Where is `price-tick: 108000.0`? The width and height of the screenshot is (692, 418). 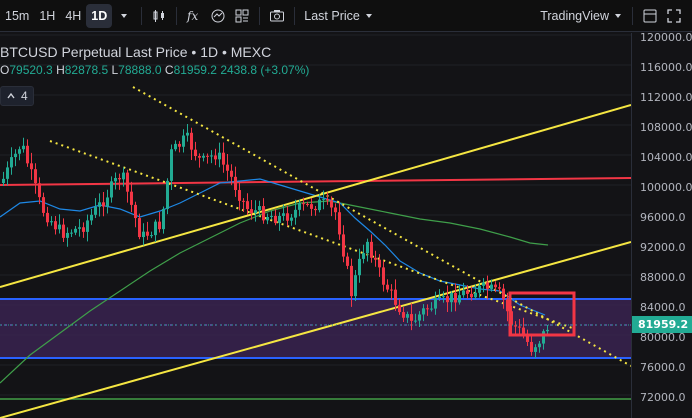 price-tick: 108000.0 is located at coordinates (666, 127).